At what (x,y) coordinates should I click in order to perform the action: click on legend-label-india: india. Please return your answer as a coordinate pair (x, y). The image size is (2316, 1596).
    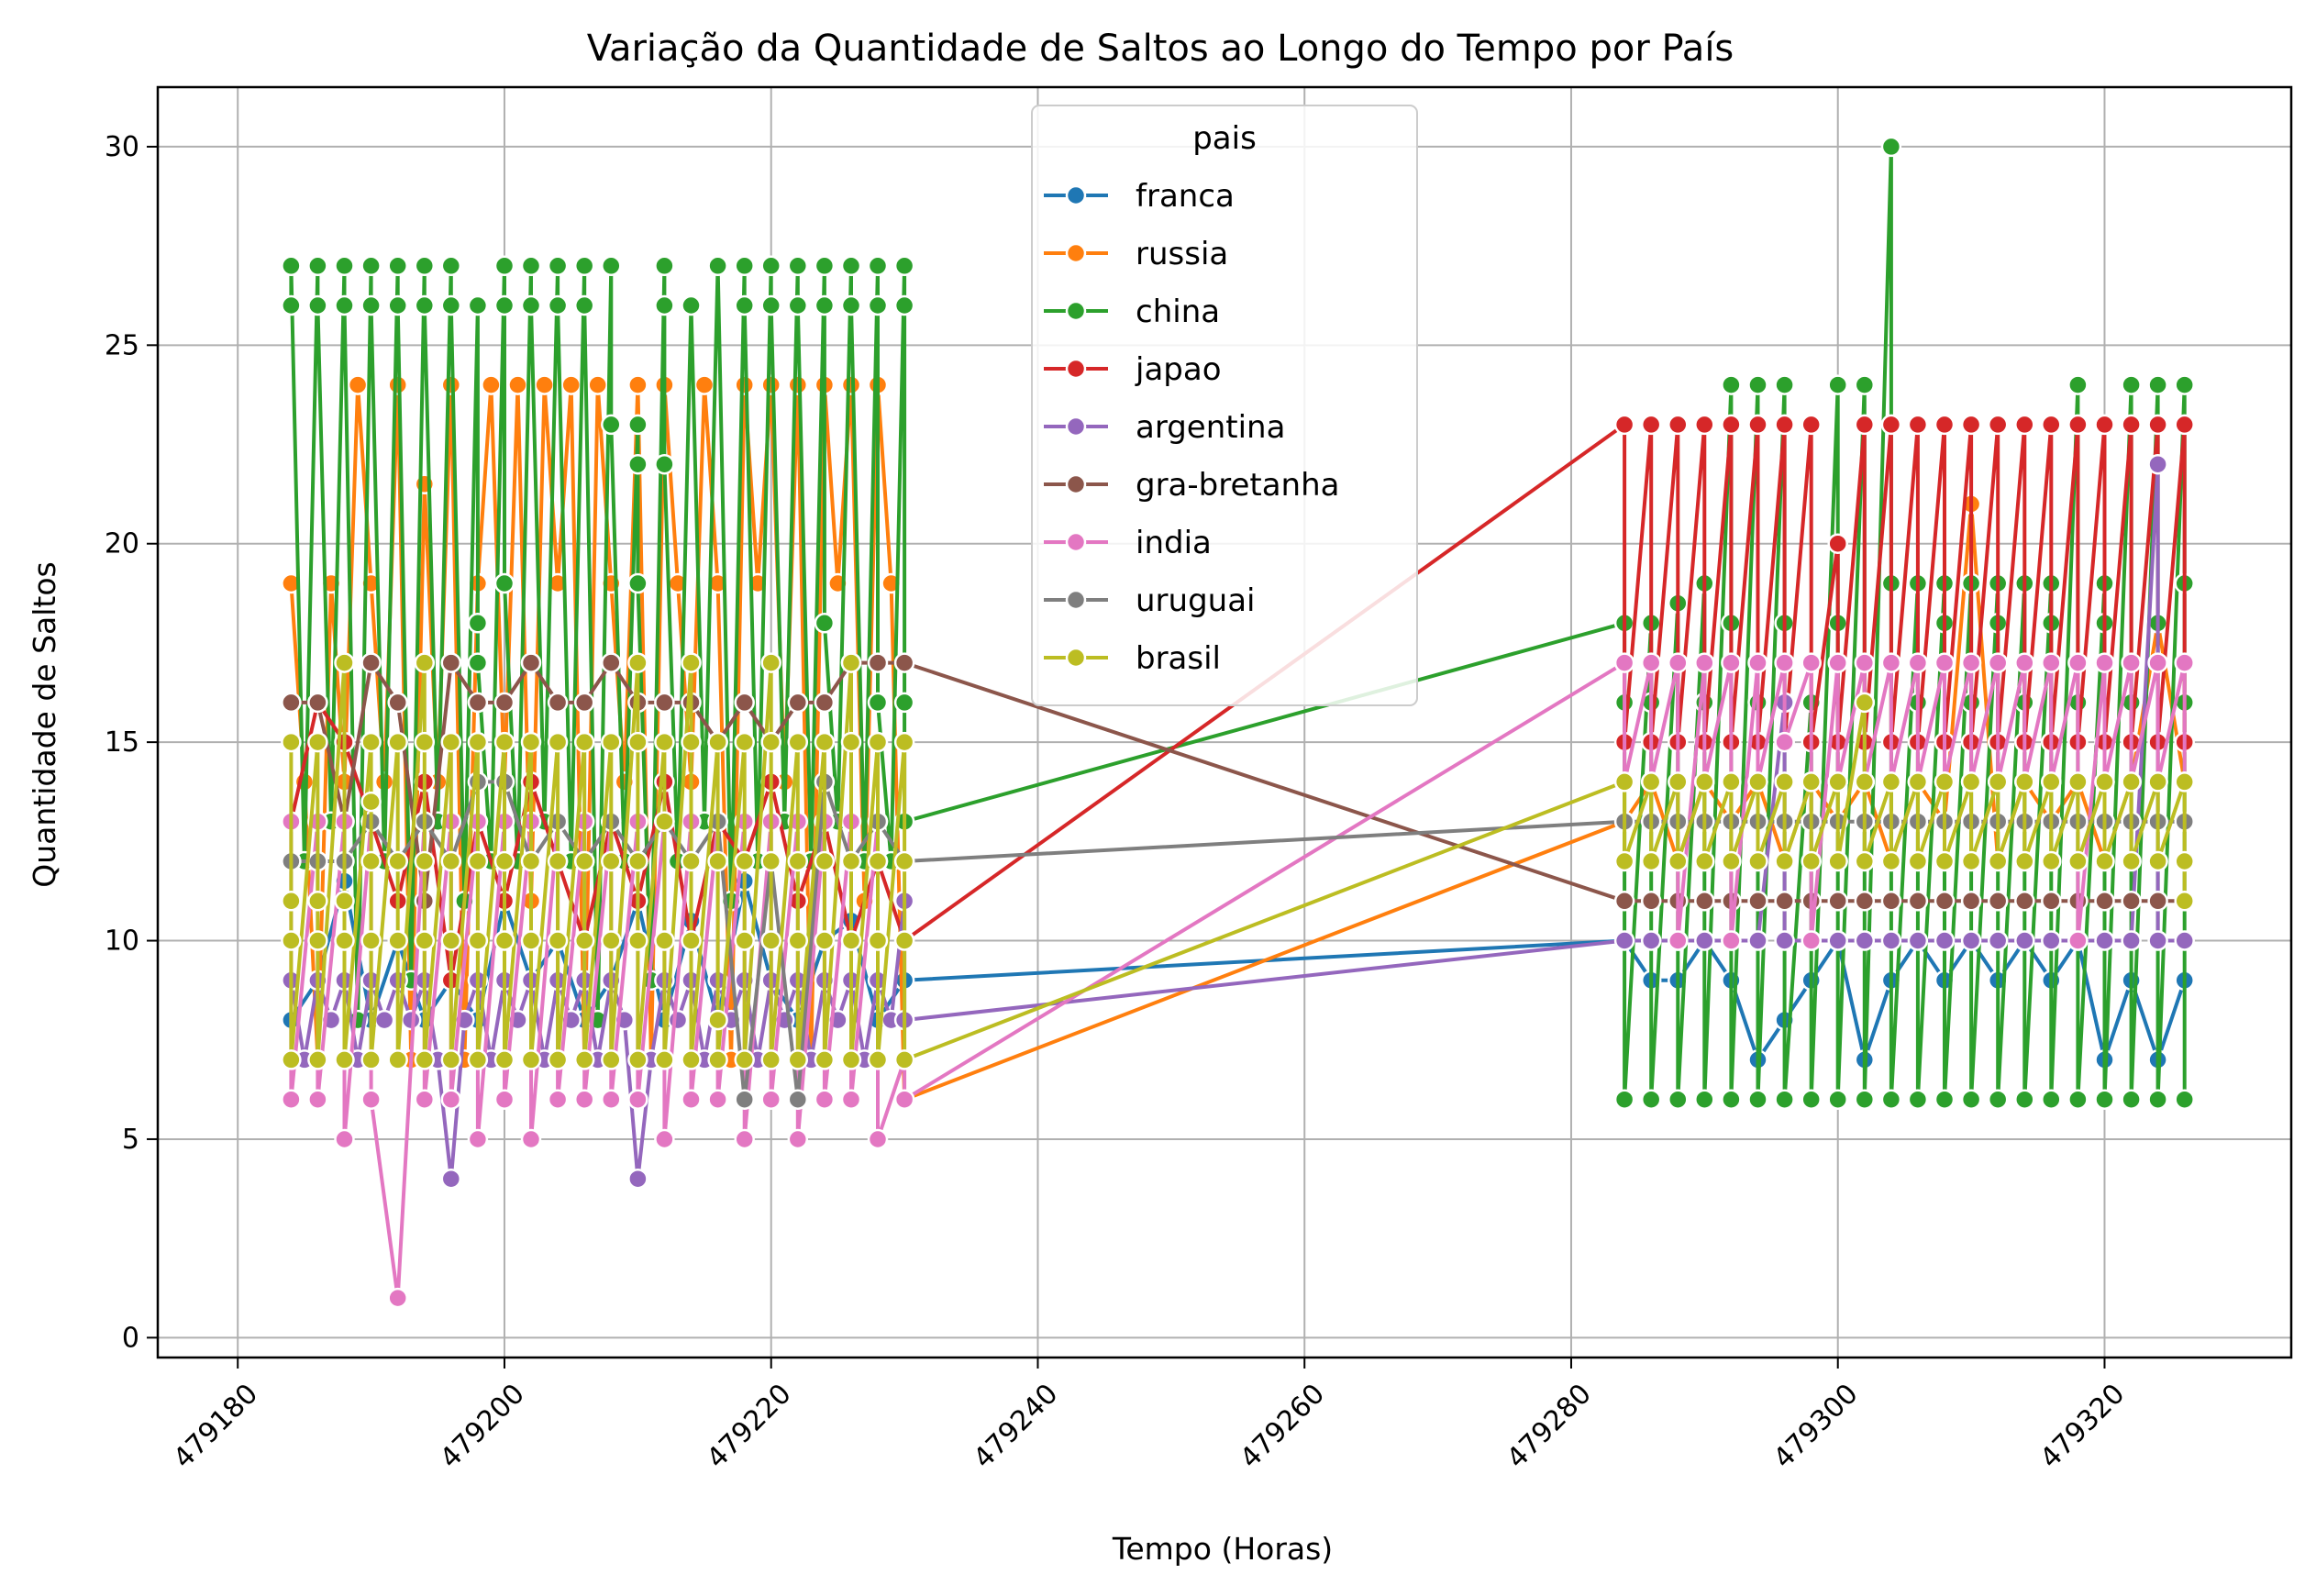
    Looking at the image, I should click on (1174, 543).